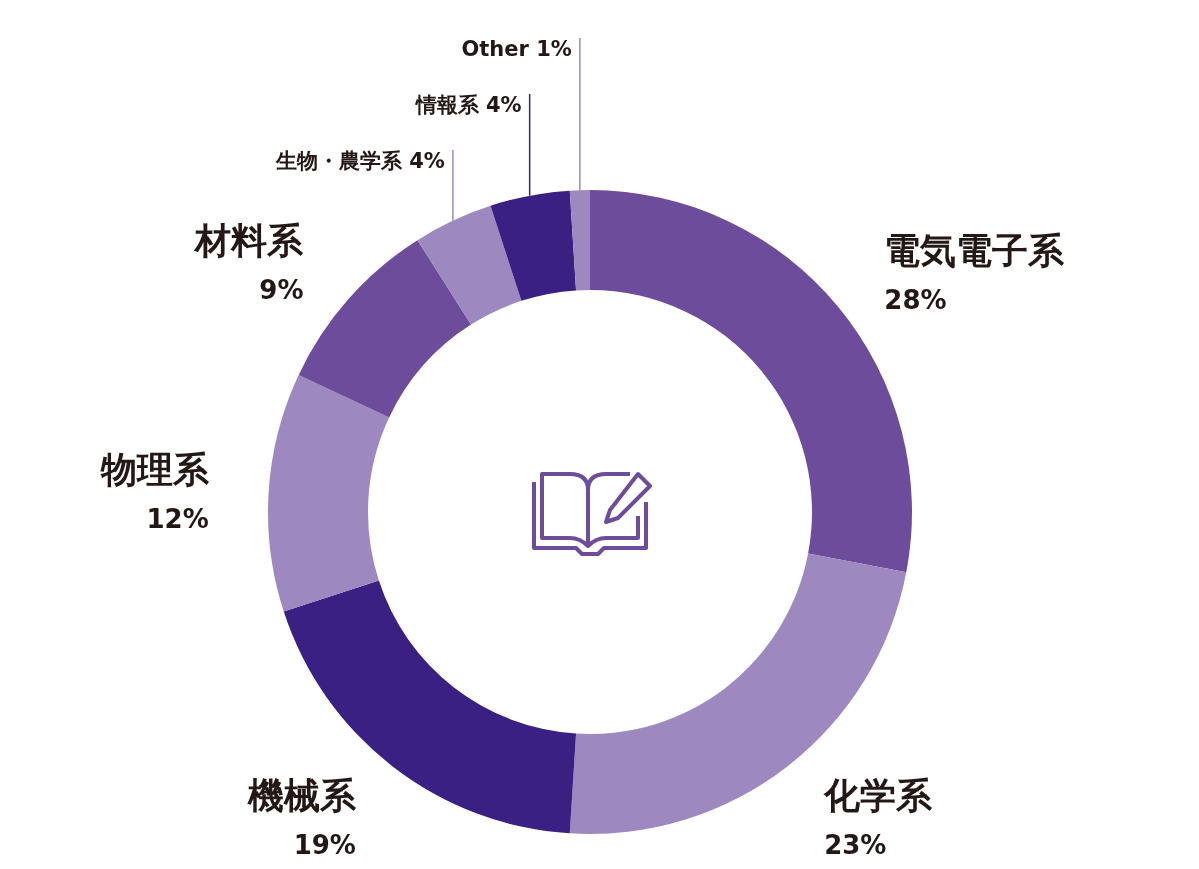  I want to click on slice-label: 化学系, so click(878, 795).